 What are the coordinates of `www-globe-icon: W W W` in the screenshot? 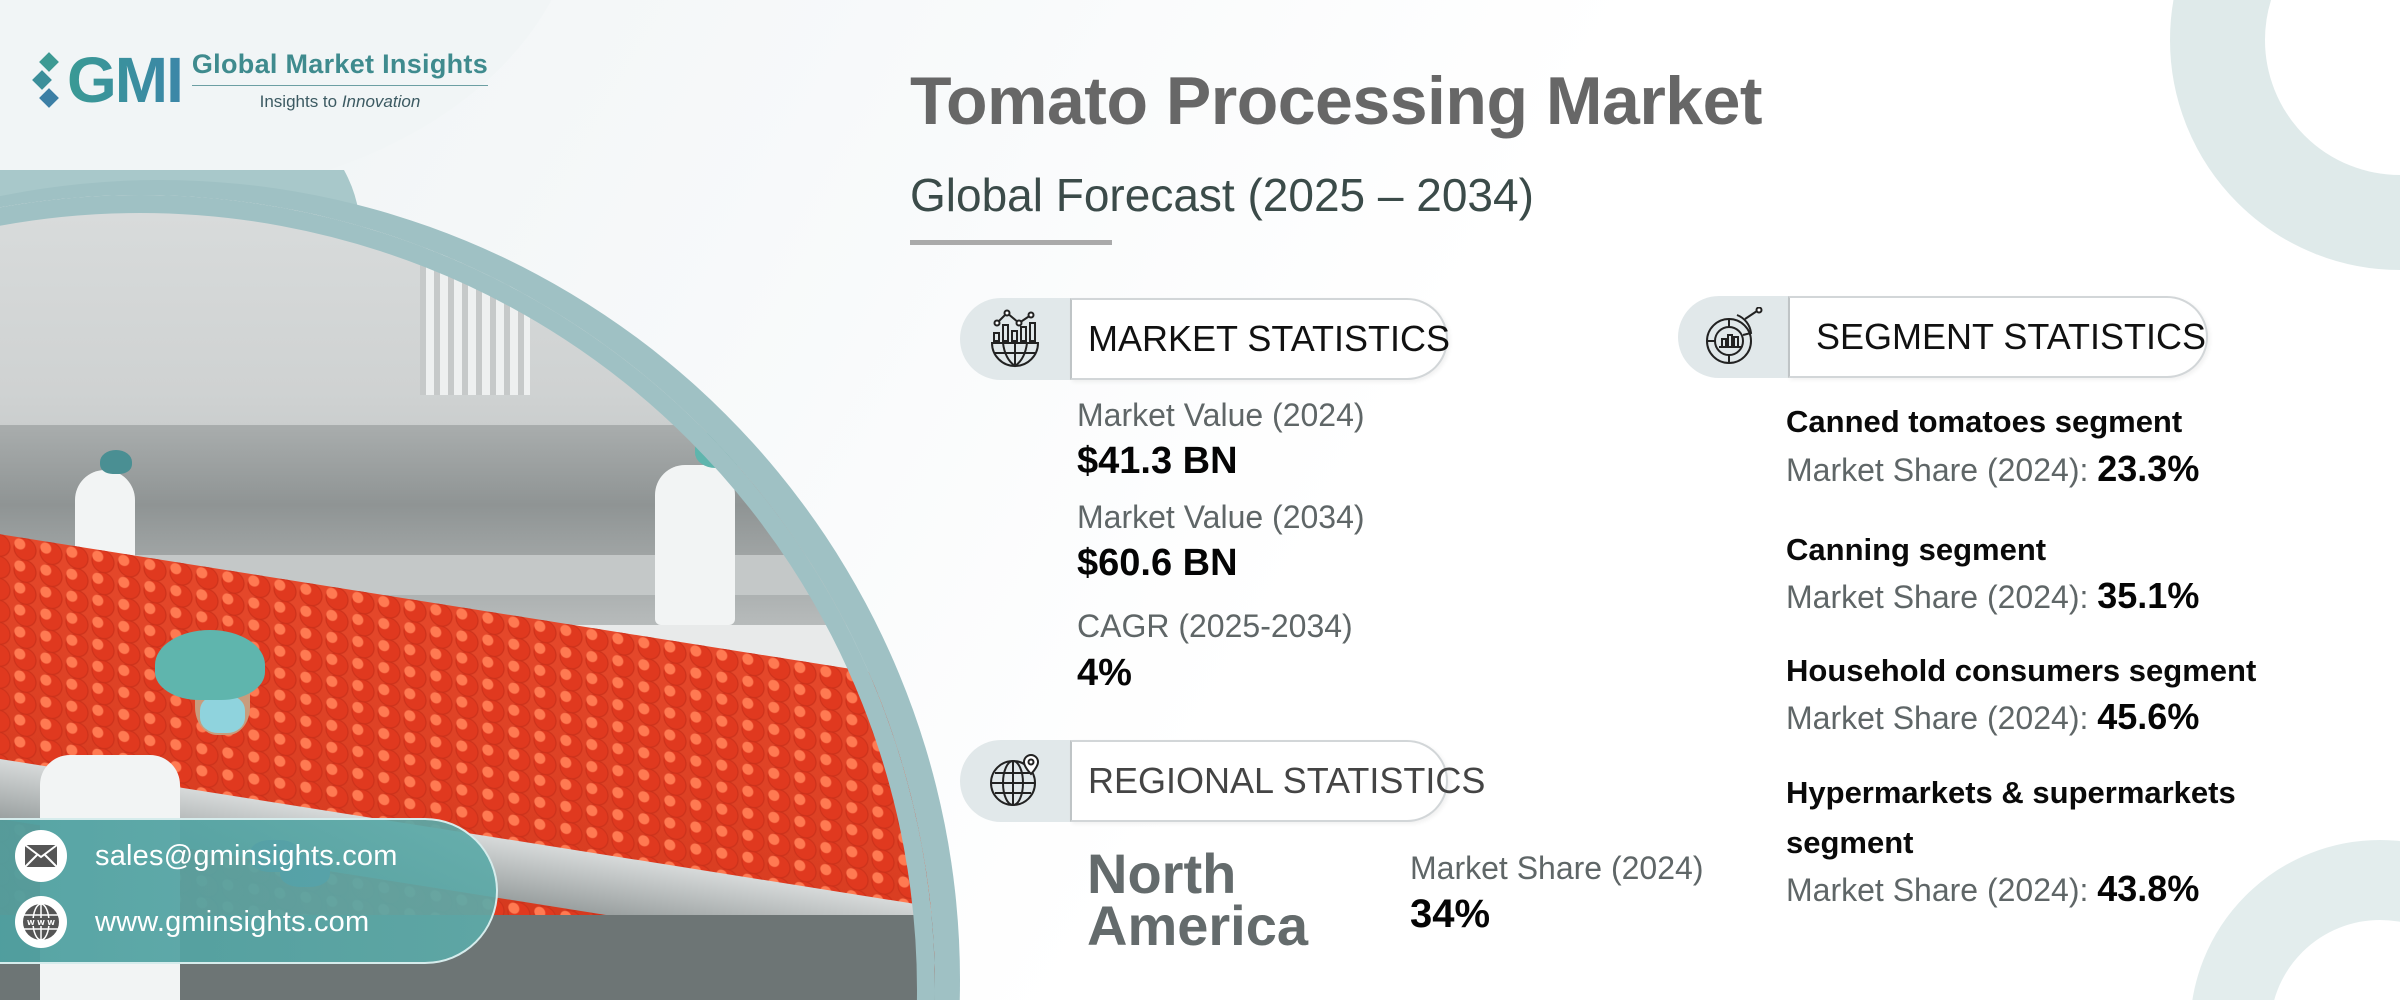 It's located at (41, 922).